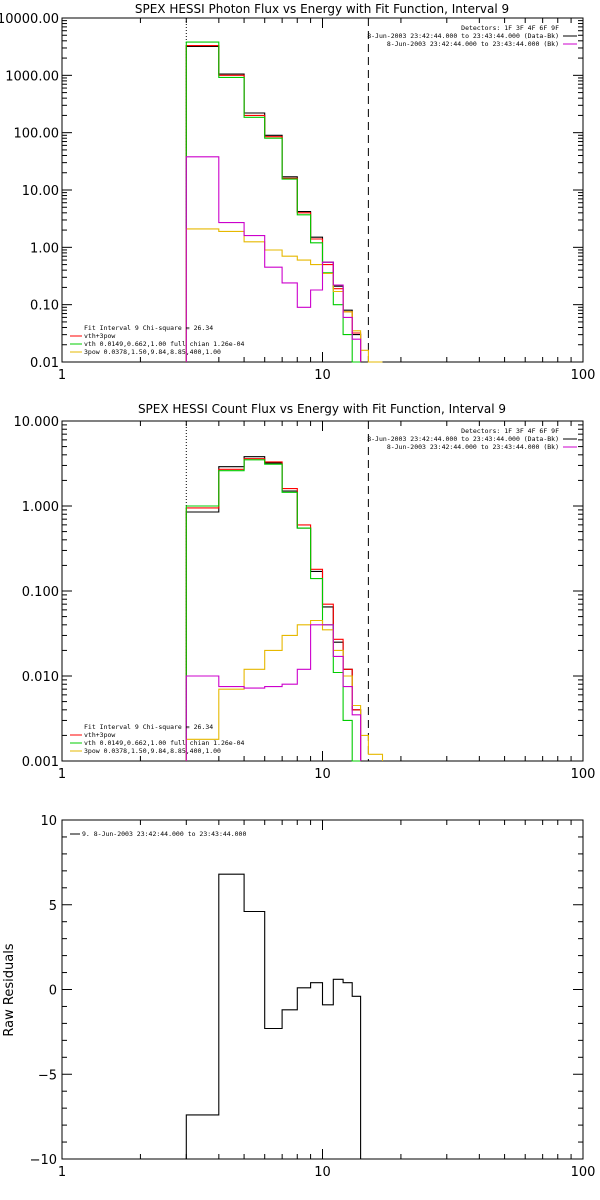  What do you see at coordinates (53, 906) in the screenshot?
I see `residual-y-tick-label: 5` at bounding box center [53, 906].